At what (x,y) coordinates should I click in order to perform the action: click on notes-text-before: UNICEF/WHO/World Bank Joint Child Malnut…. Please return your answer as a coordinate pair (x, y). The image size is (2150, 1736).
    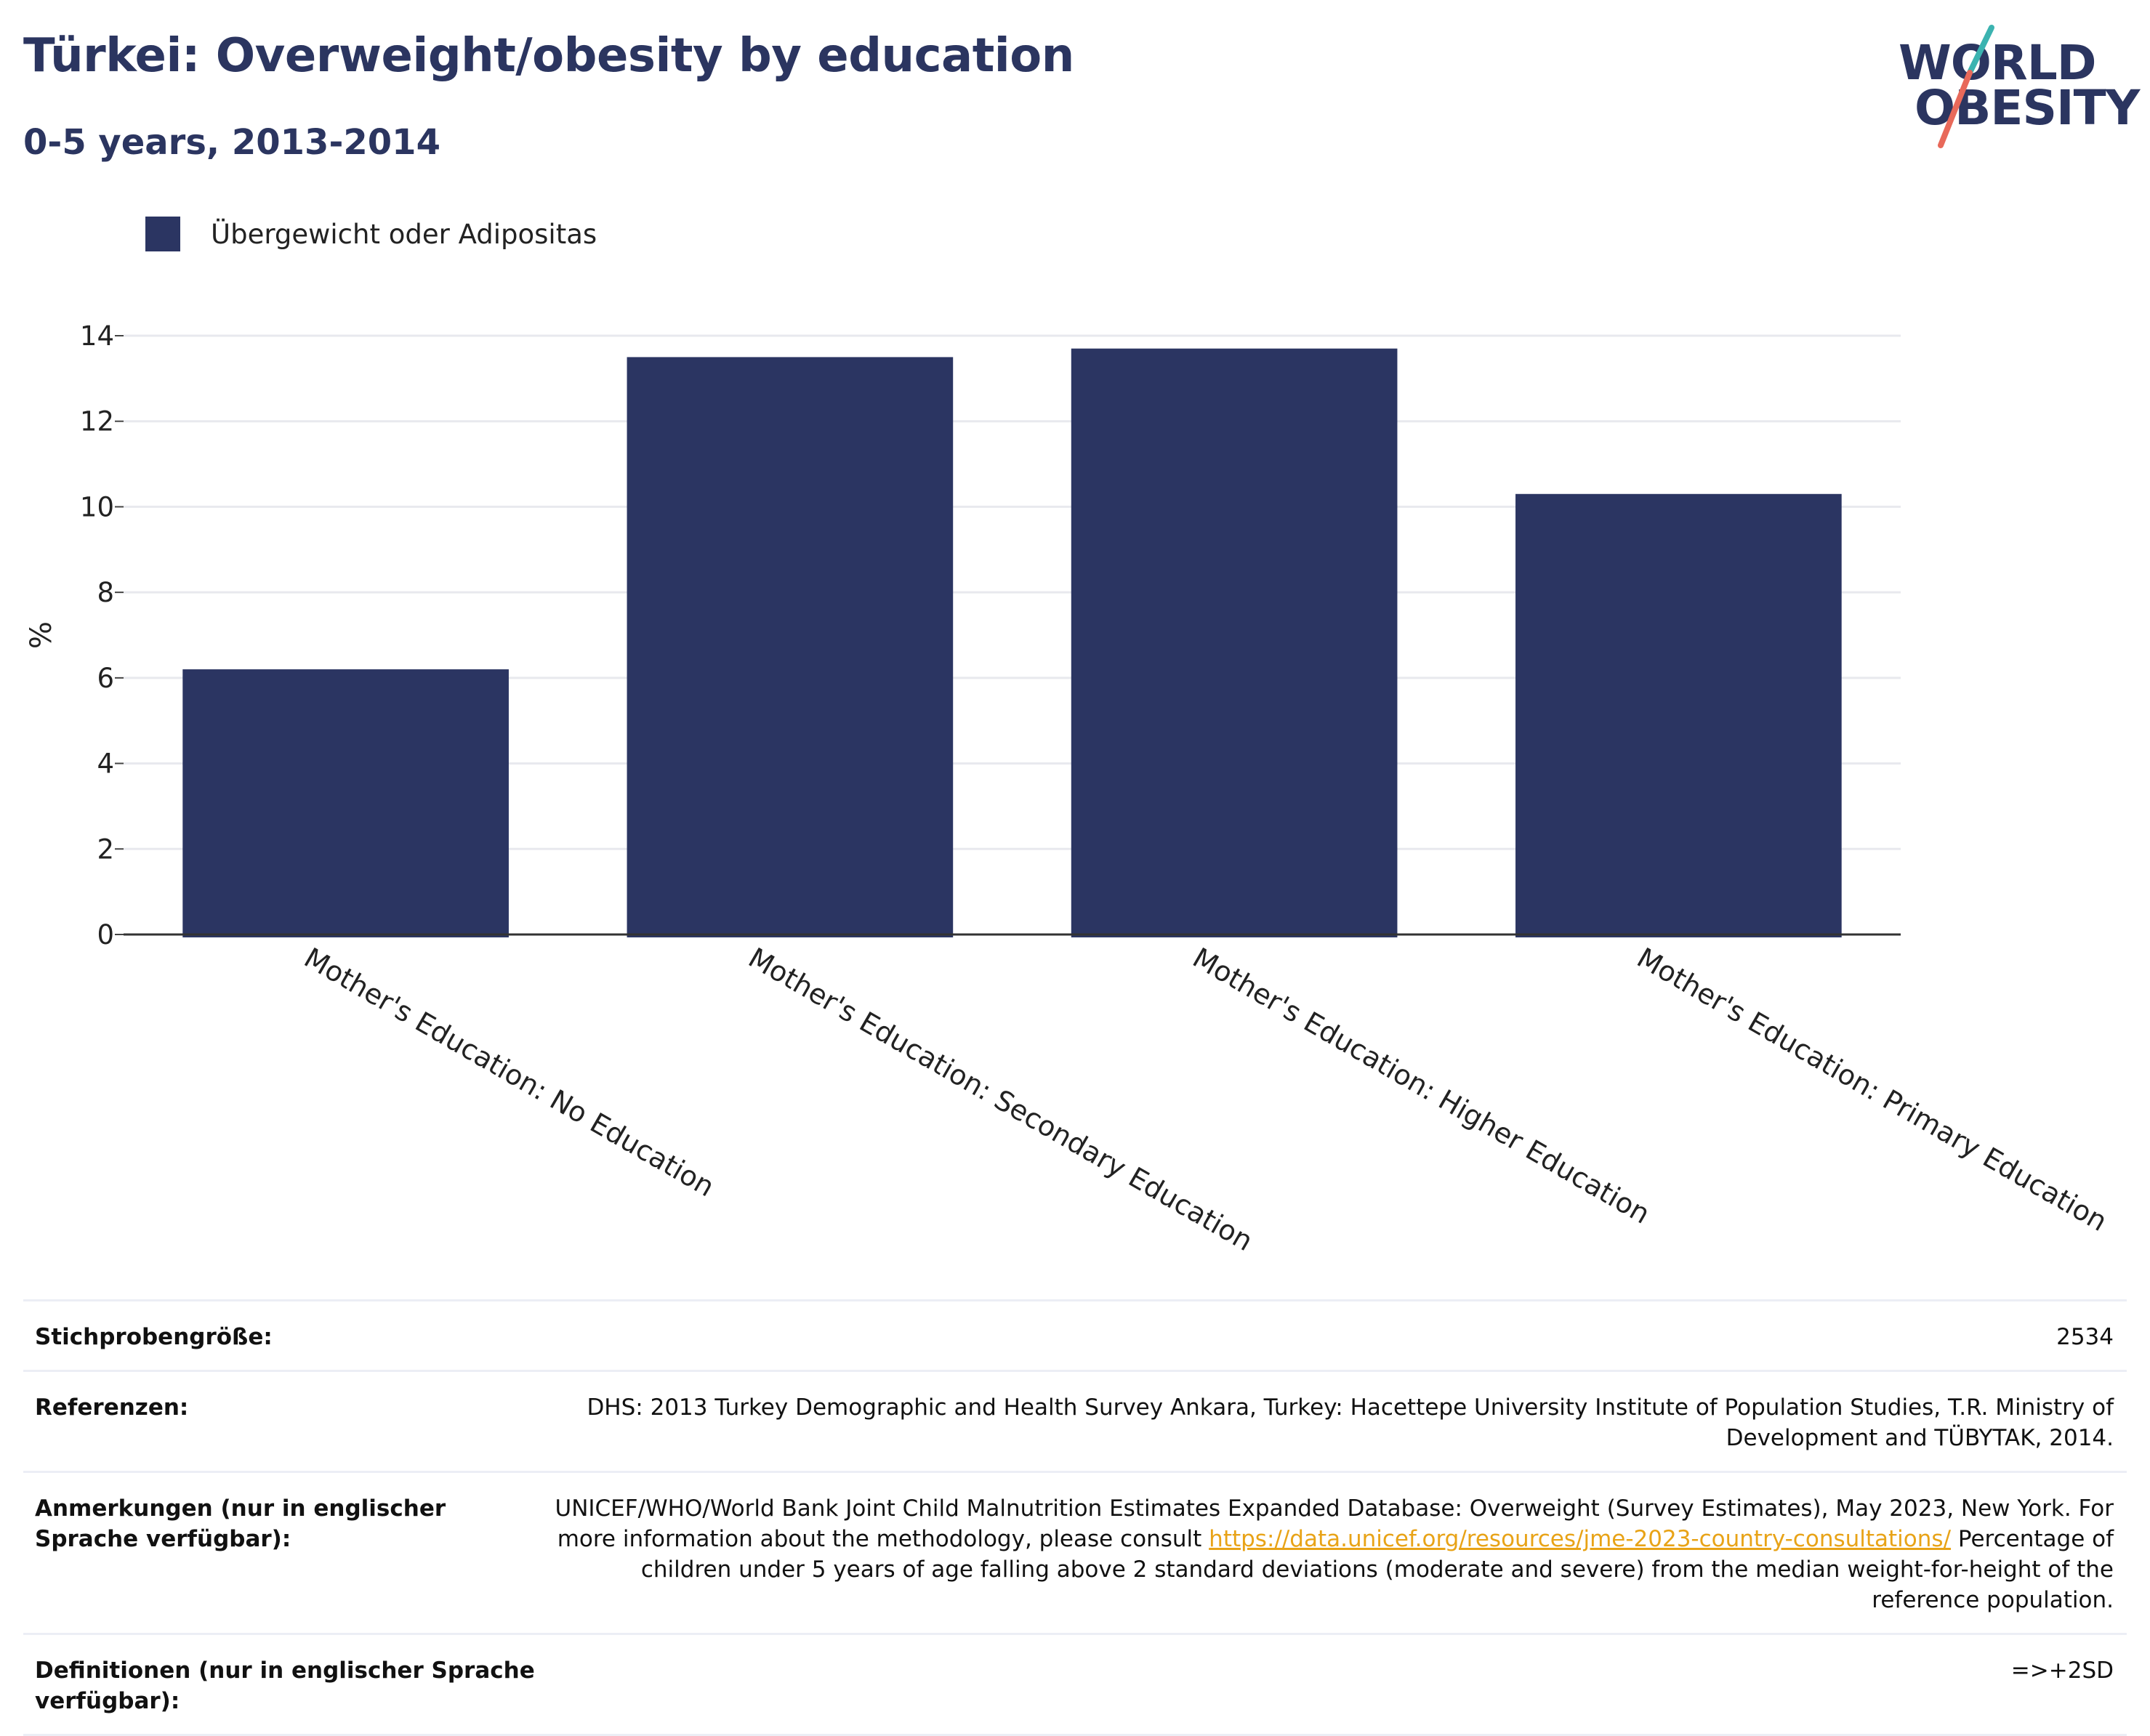
    Looking at the image, I should click on (1334, 1524).